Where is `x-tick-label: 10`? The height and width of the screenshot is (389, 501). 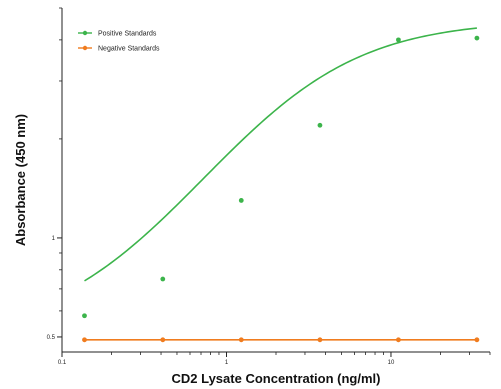
x-tick-label: 10 is located at coordinates (391, 363).